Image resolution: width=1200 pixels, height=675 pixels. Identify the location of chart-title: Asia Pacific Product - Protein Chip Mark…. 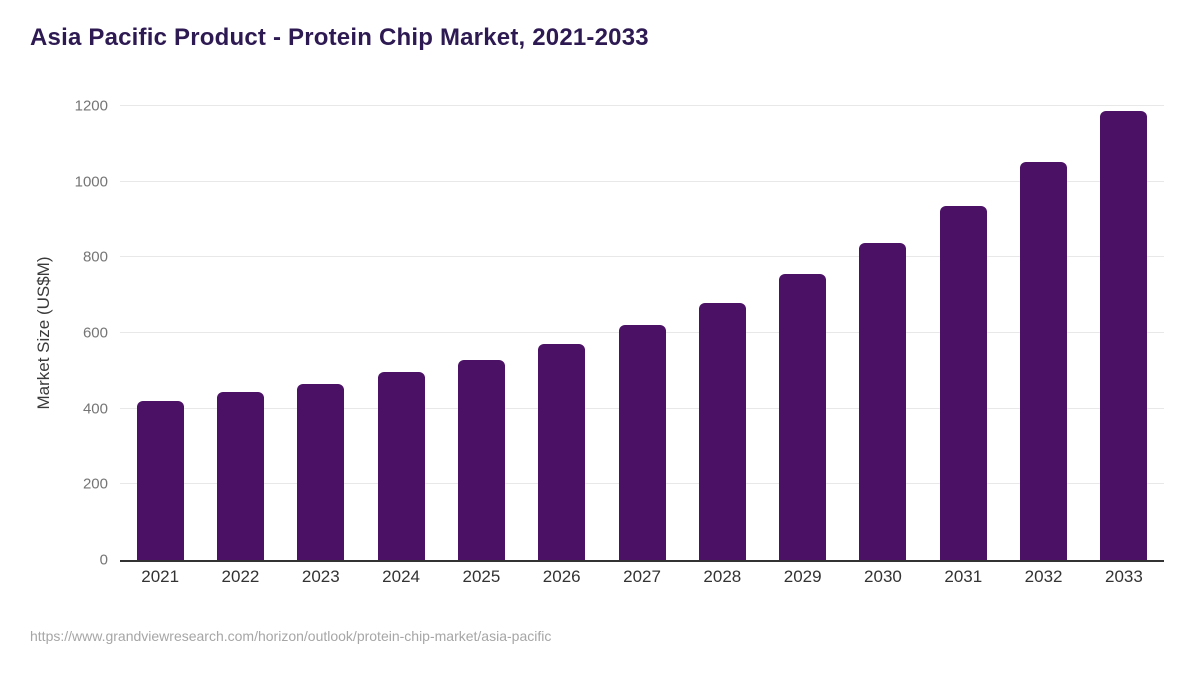
(339, 37).